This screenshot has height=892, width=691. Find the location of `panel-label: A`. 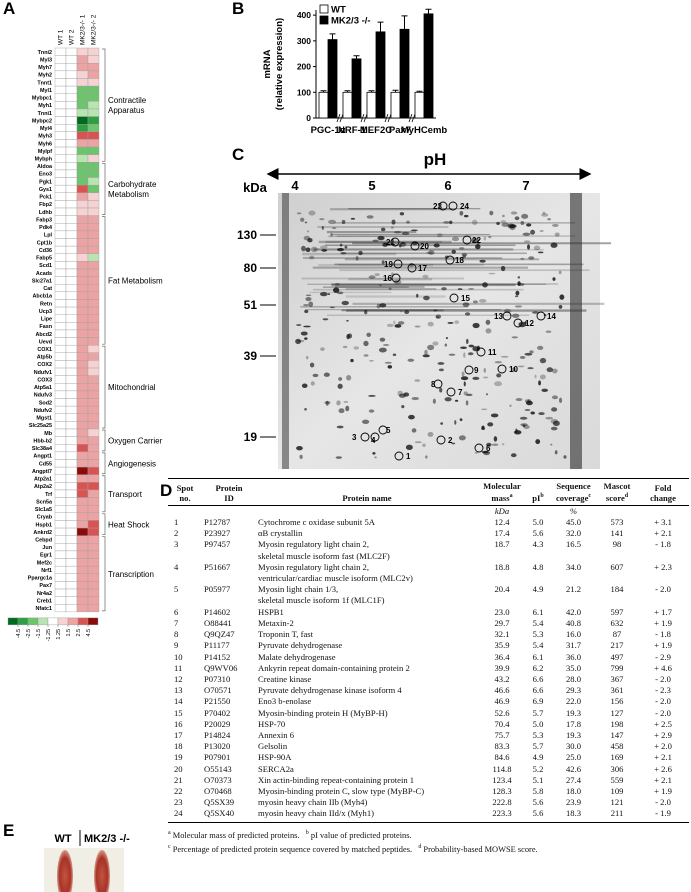

panel-label: A is located at coordinates (9, 9).